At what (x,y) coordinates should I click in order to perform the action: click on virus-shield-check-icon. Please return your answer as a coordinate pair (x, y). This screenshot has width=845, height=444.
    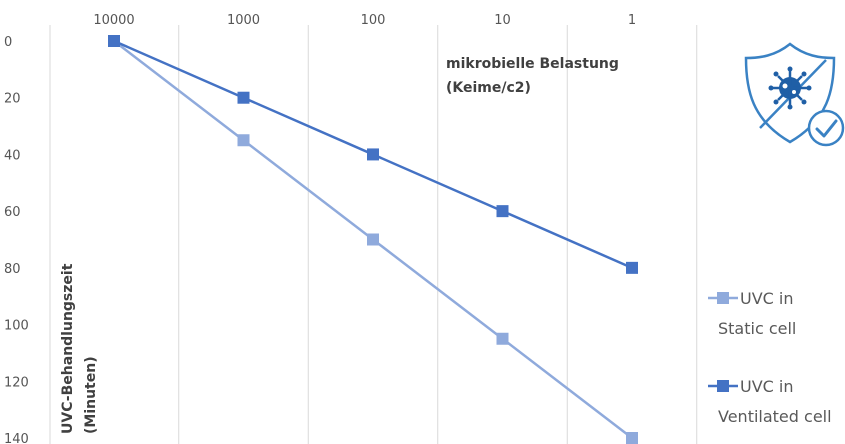
    Looking at the image, I should click on (794, 94).